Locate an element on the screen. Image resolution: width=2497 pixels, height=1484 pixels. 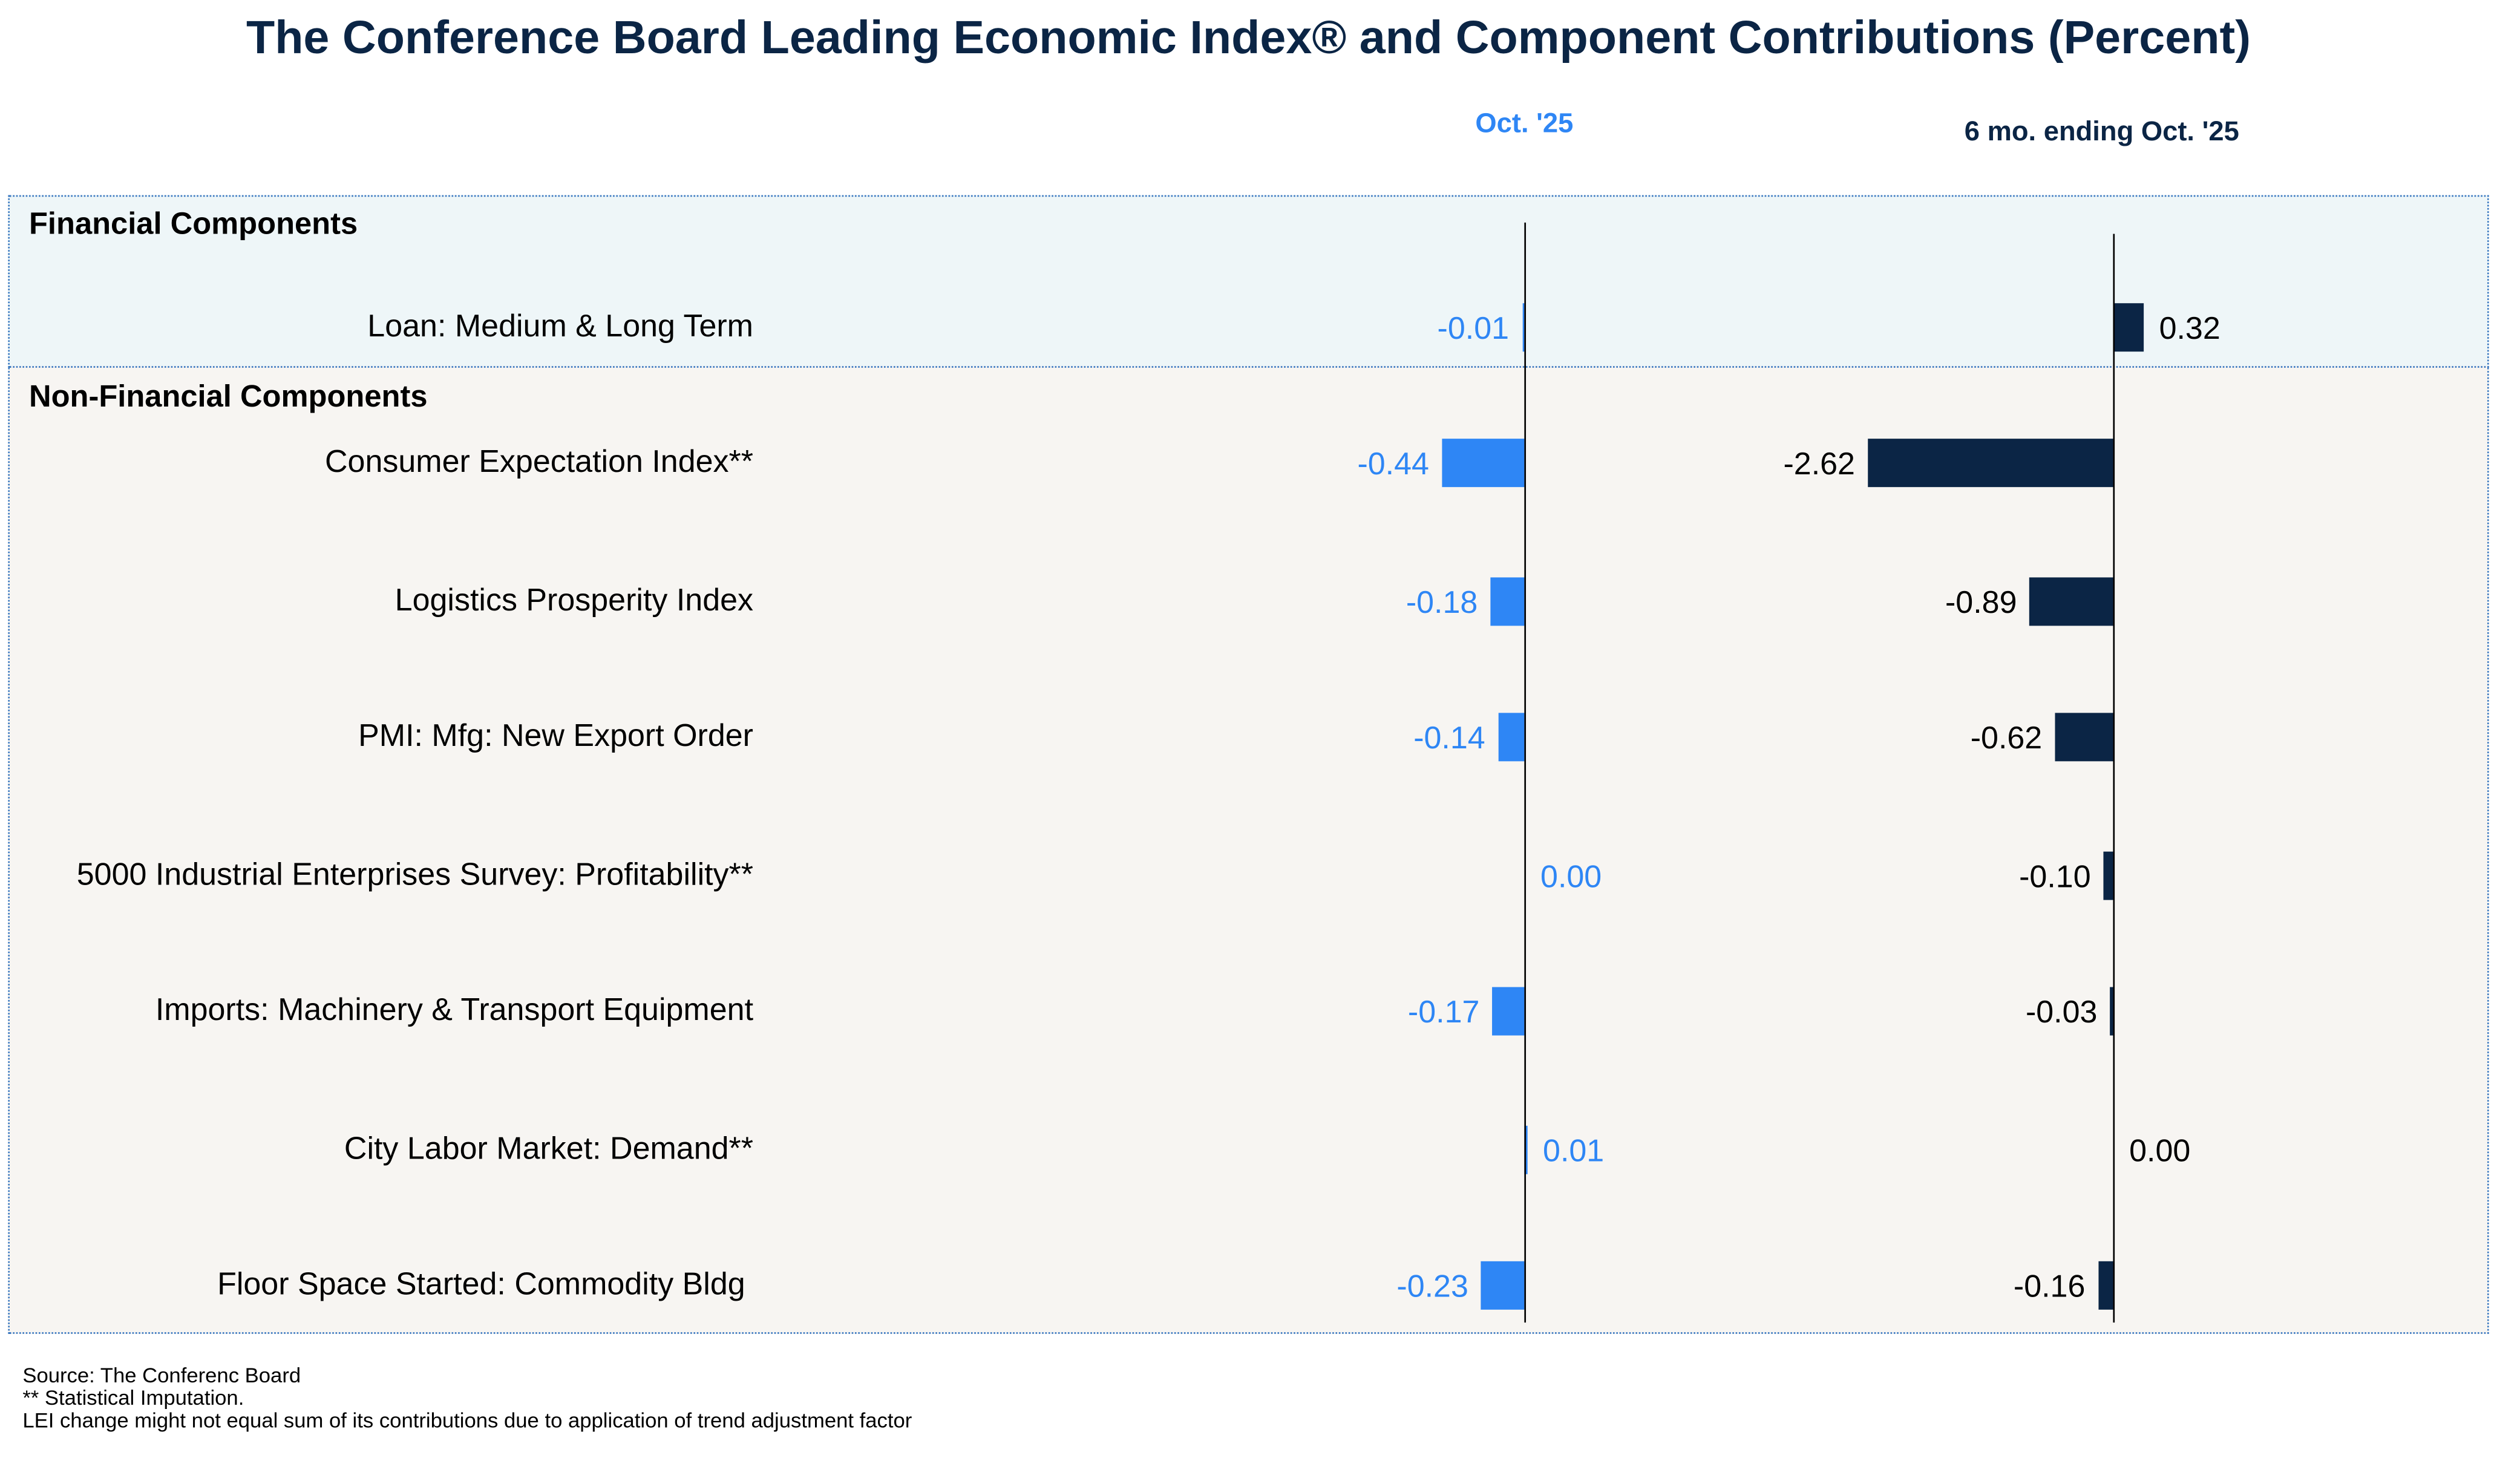
financial-section is located at coordinates (1248, 281).